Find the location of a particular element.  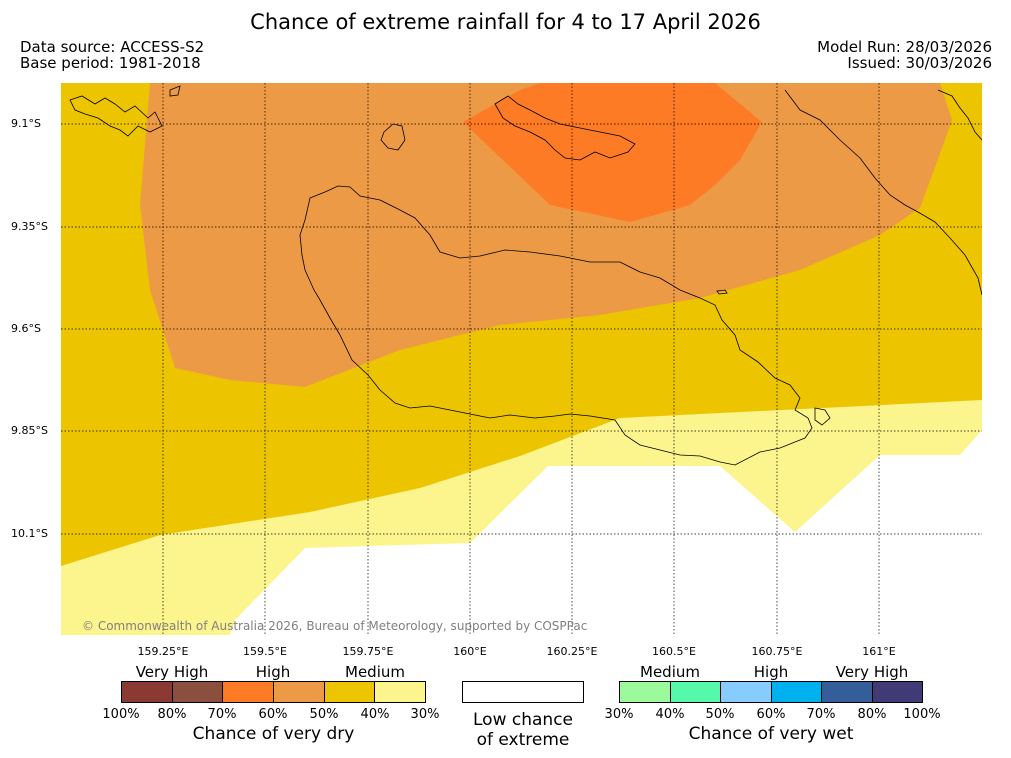

meta-right: Model Run: 28/03/2026 Issued: 30/03/2026 is located at coordinates (904, 55).